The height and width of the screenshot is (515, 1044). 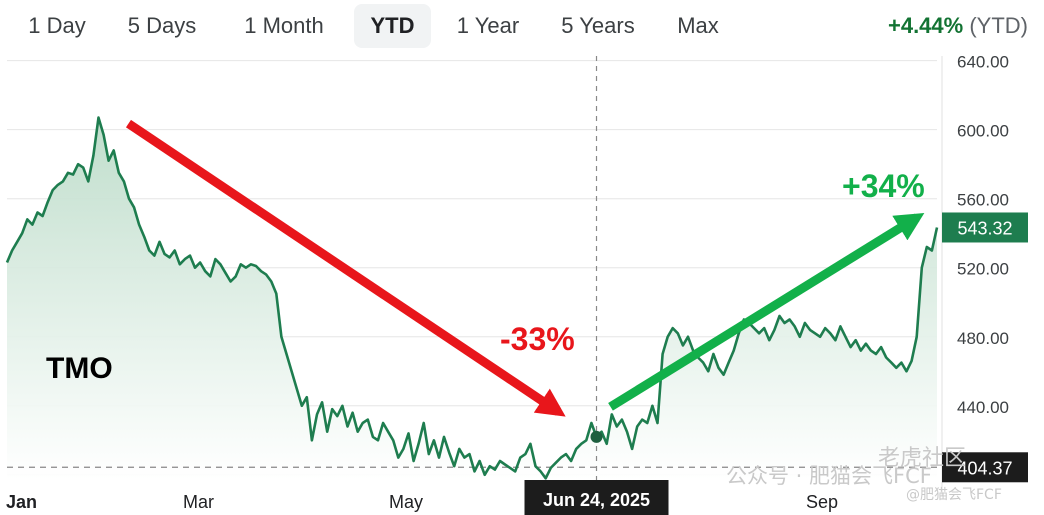 I want to click on x-axis: Jan Mar May Sep, so click(x=422, y=502).